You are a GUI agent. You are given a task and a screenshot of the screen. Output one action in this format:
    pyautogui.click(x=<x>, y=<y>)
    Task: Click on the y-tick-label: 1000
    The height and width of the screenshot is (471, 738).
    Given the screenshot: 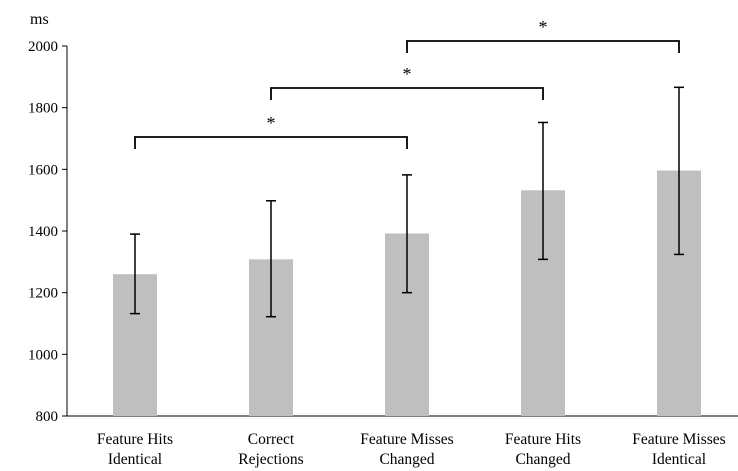 What is the action you would take?
    pyautogui.click(x=43, y=355)
    